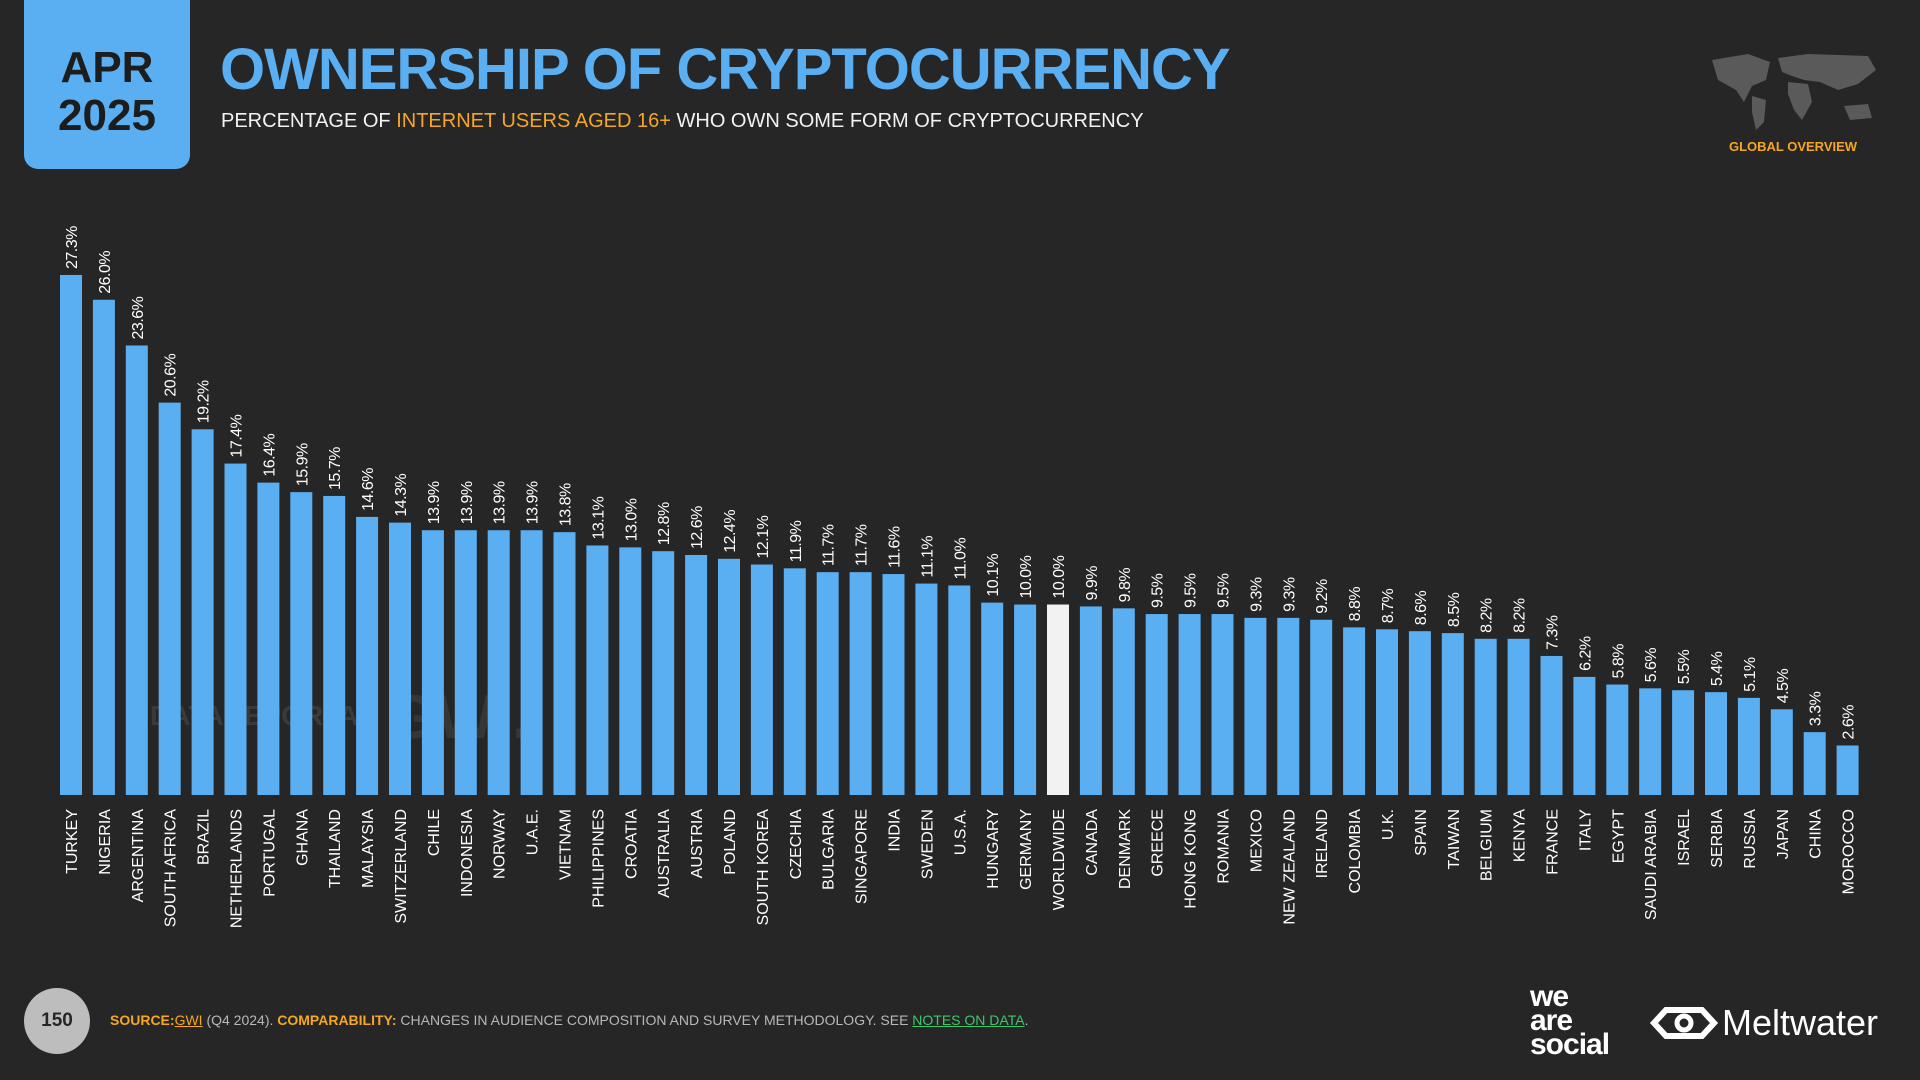 Image resolution: width=1920 pixels, height=1080 pixels. What do you see at coordinates (1816, 708) in the screenshot?
I see `value-label: 3.3%` at bounding box center [1816, 708].